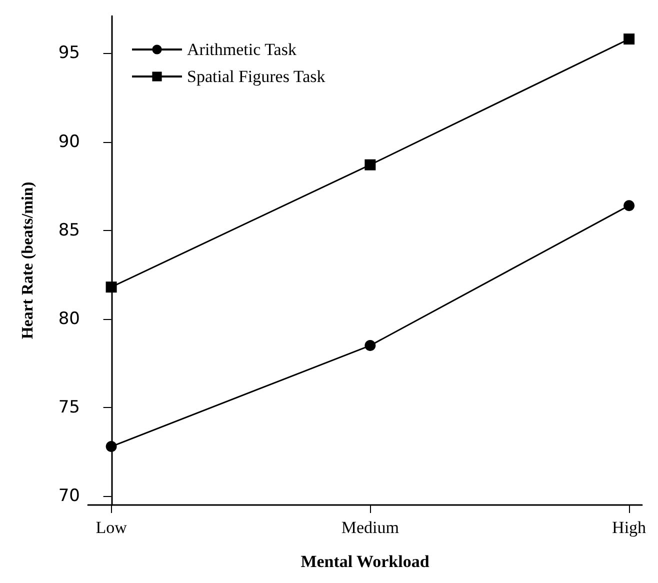 Image resolution: width=658 pixels, height=583 pixels. What do you see at coordinates (69, 408) in the screenshot?
I see `y-tick-label: 75` at bounding box center [69, 408].